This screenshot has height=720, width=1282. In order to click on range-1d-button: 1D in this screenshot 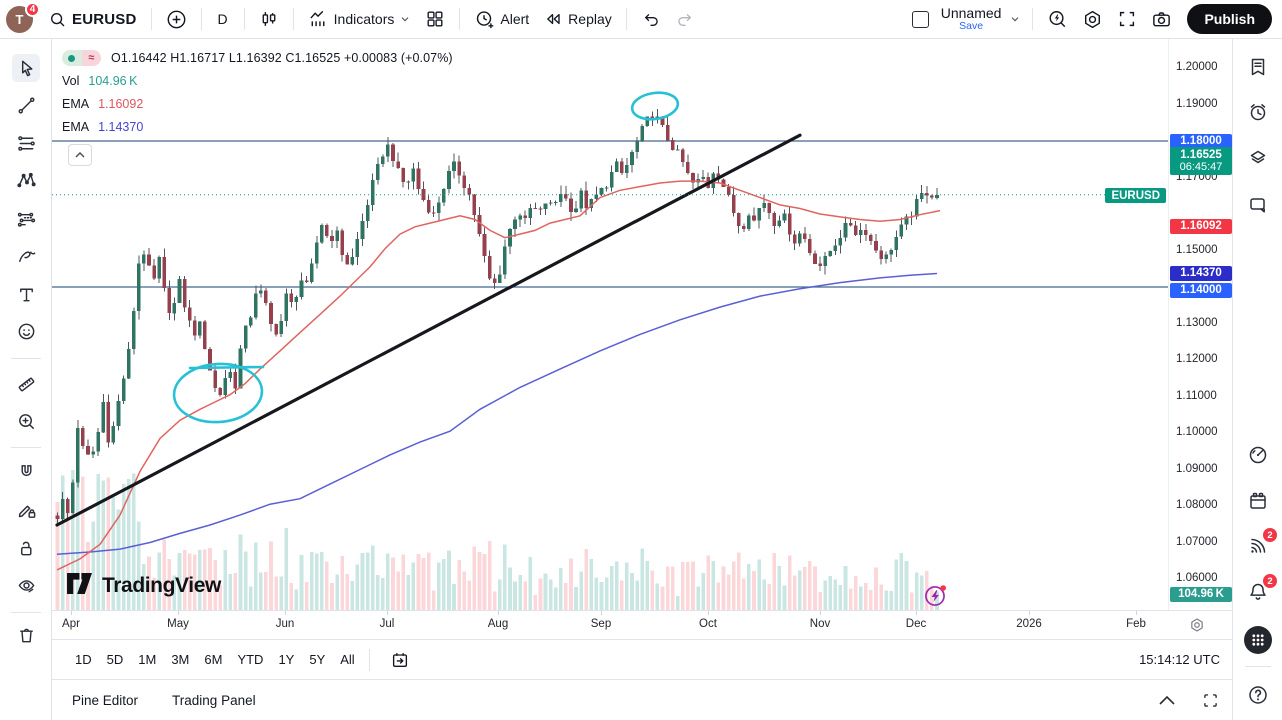, I will do `click(83, 659)`.